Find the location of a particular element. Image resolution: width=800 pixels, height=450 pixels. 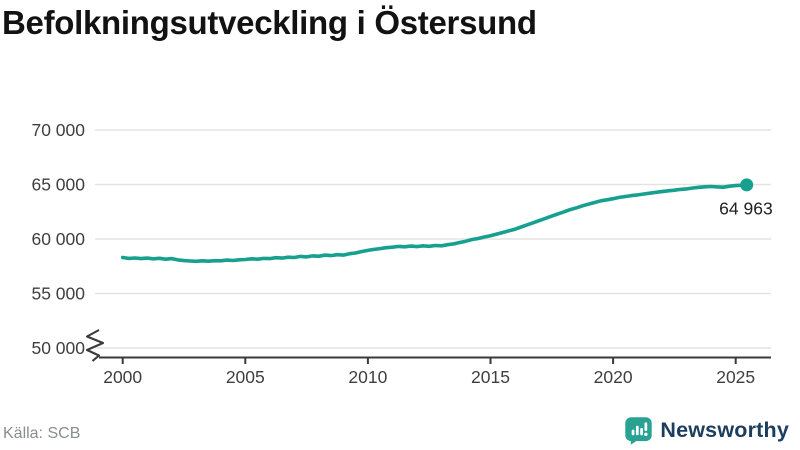

speech-bubble-tail is located at coordinates (635, 442).